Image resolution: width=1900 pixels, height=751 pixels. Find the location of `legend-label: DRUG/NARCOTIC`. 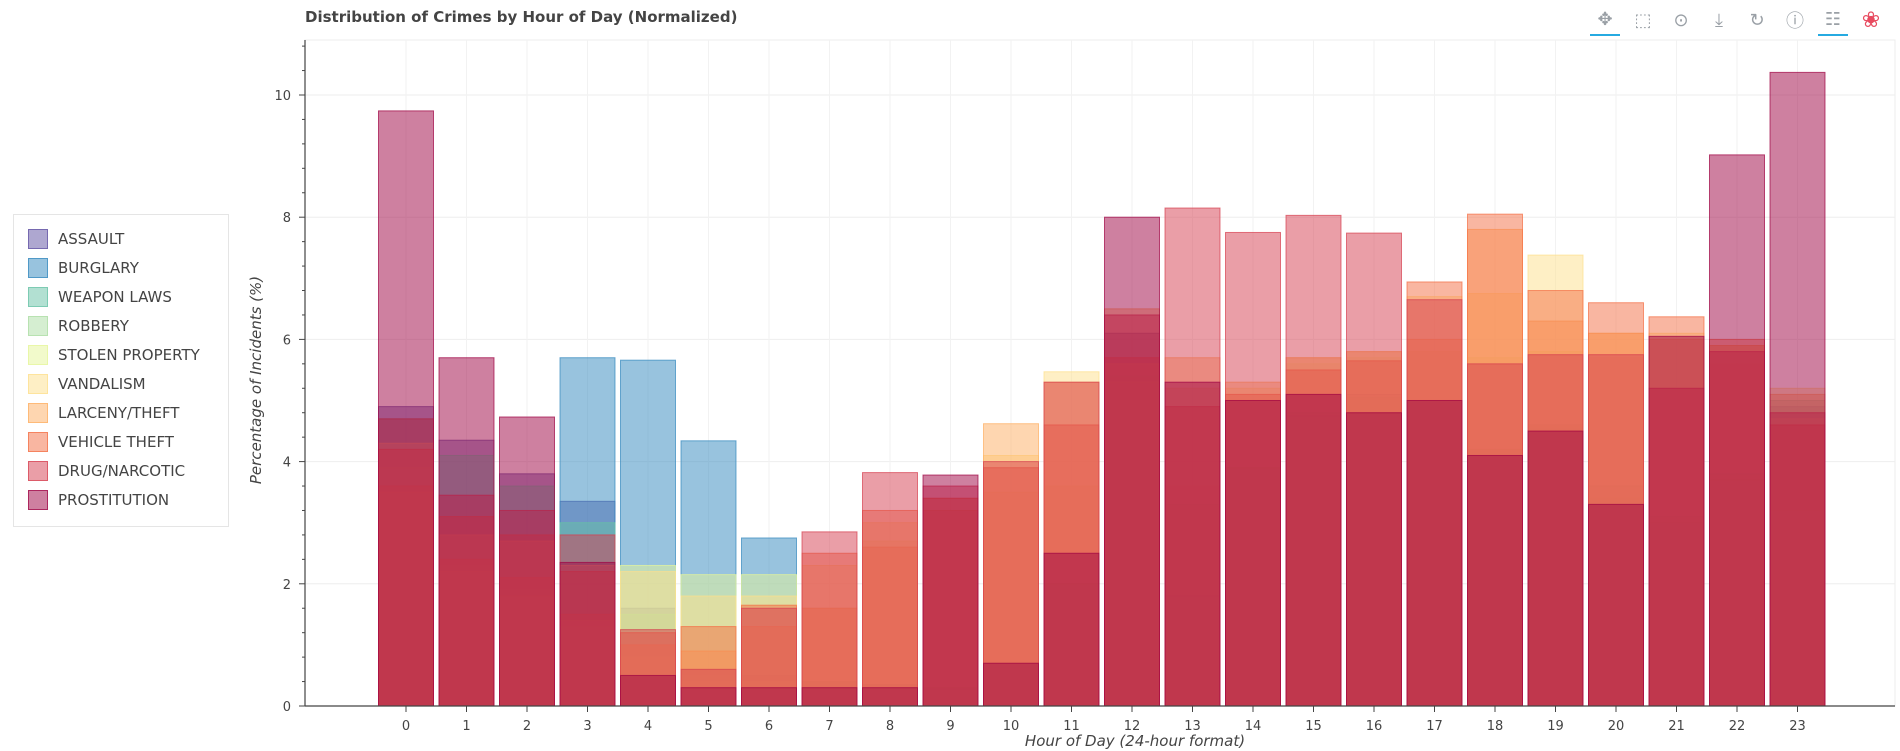

legend-label: DRUG/NARCOTIC is located at coordinates (122, 471).